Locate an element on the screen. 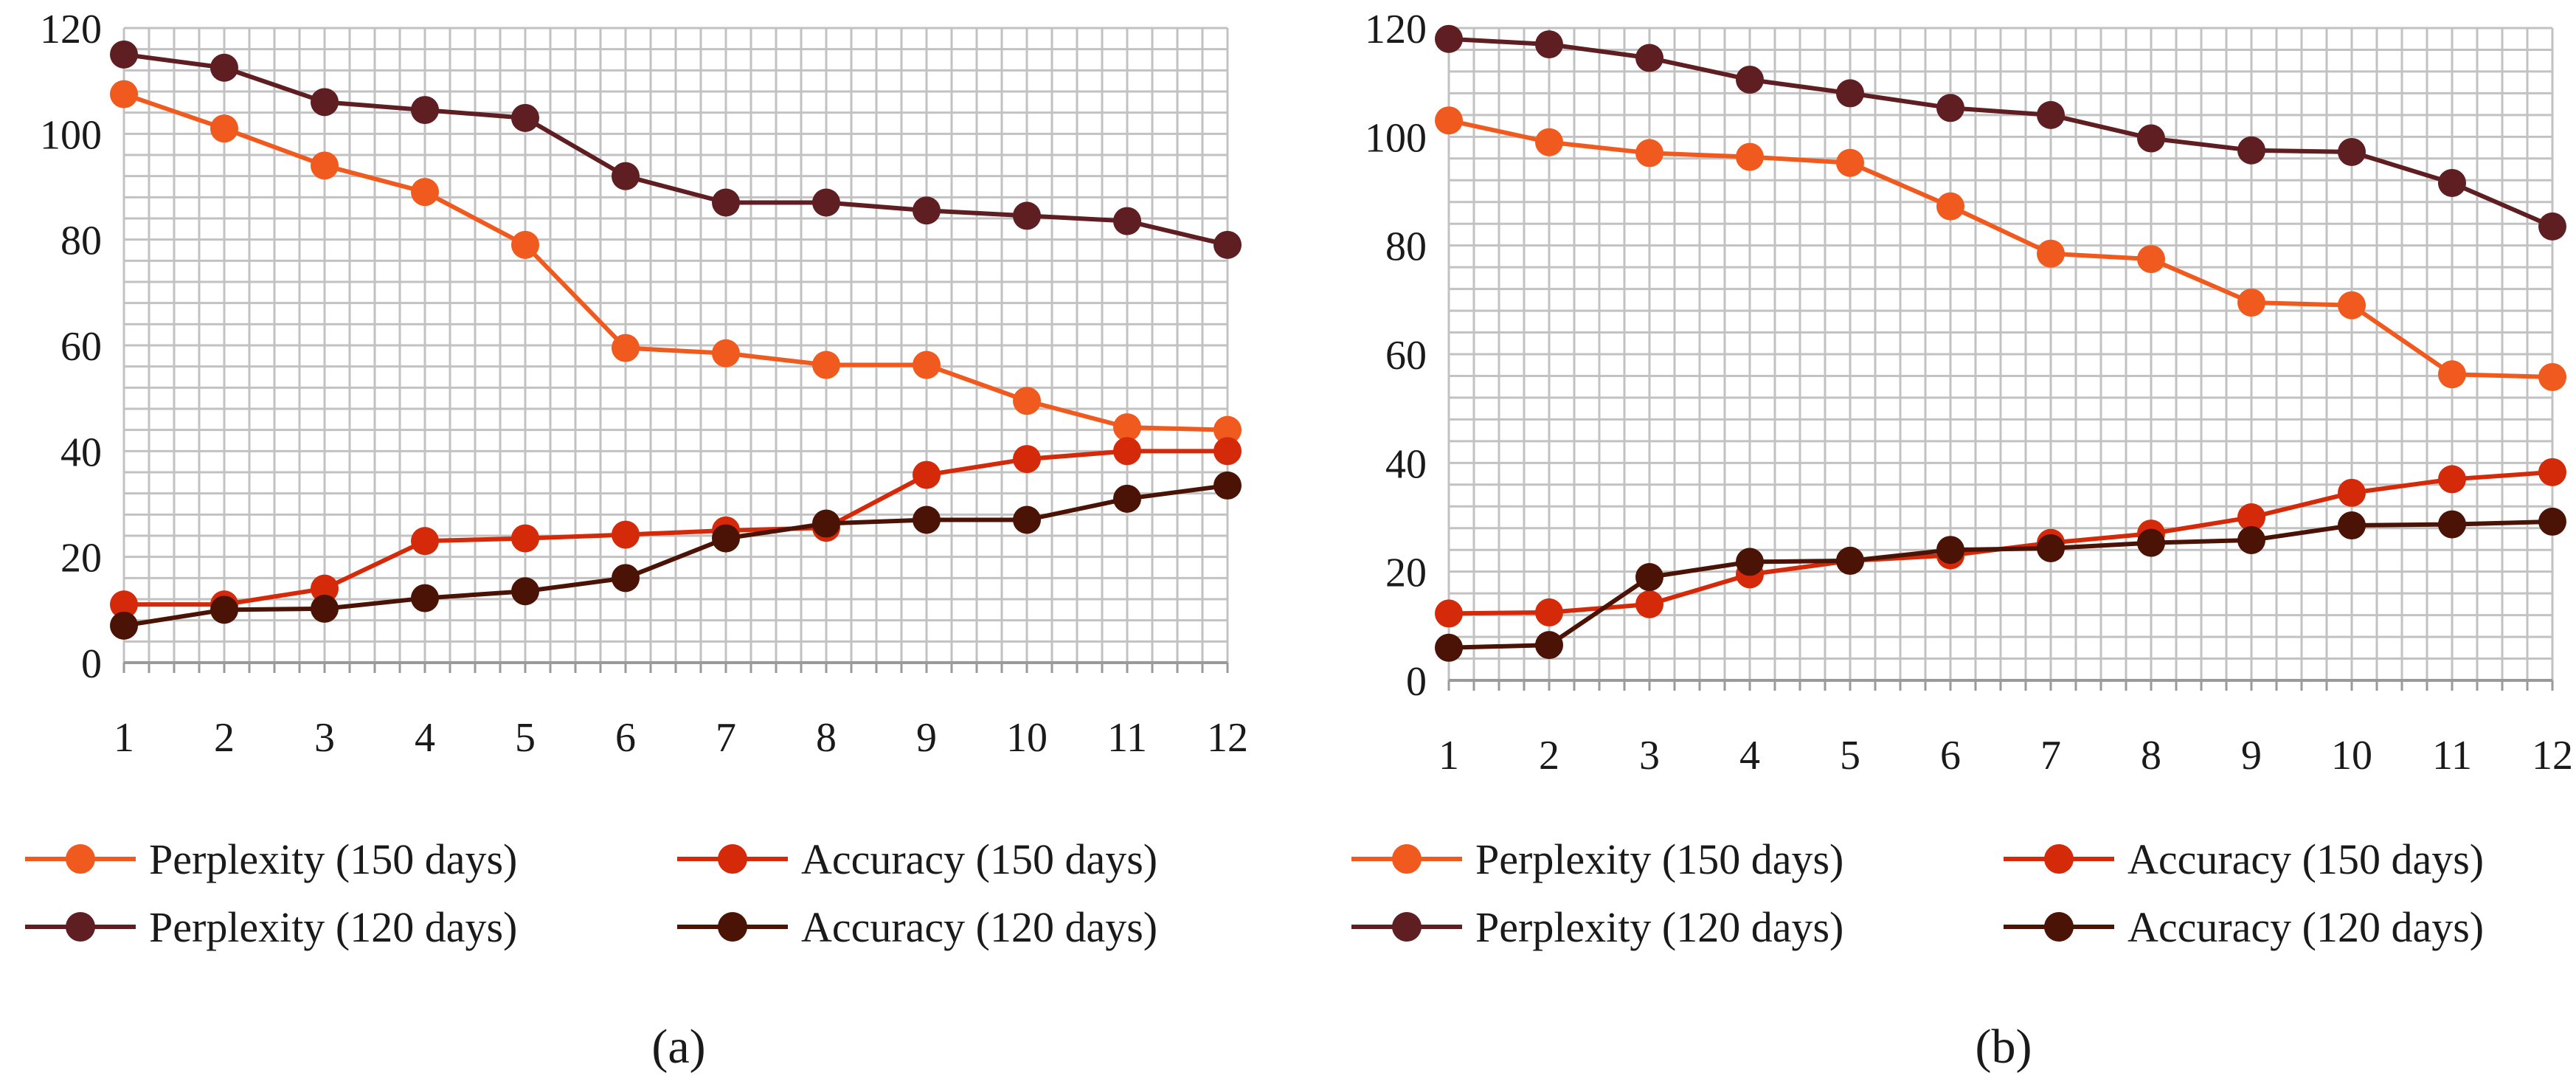  panel-caption: (a) is located at coordinates (678, 1047).